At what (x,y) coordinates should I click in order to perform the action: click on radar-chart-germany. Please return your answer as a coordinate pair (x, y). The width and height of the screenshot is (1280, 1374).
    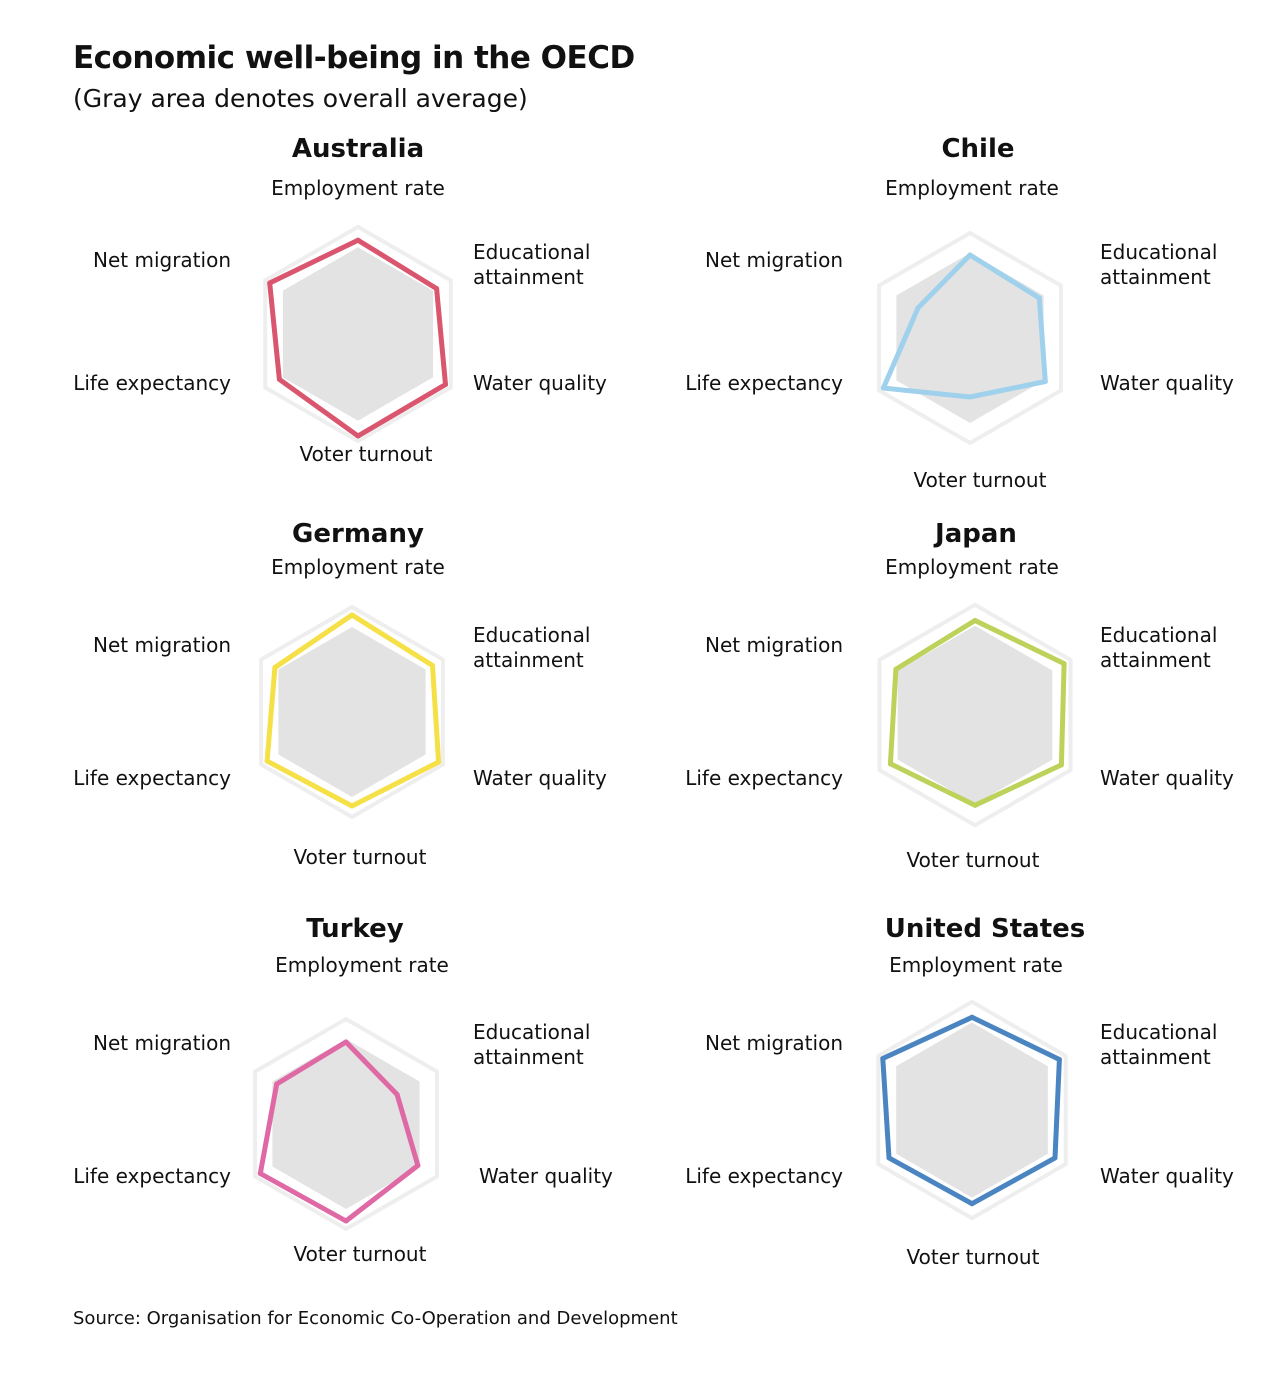
    Looking at the image, I should click on (352, 712).